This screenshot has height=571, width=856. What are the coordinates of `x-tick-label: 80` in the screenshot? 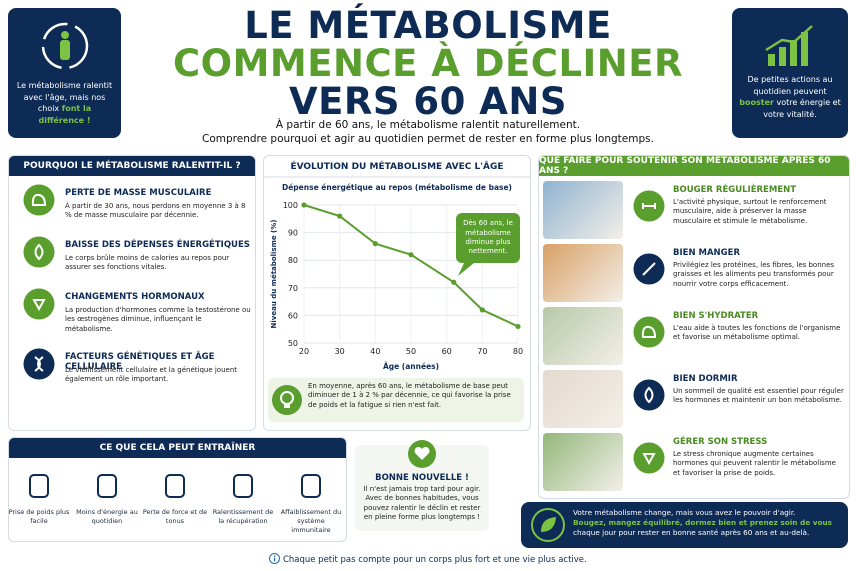 It's located at (518, 351).